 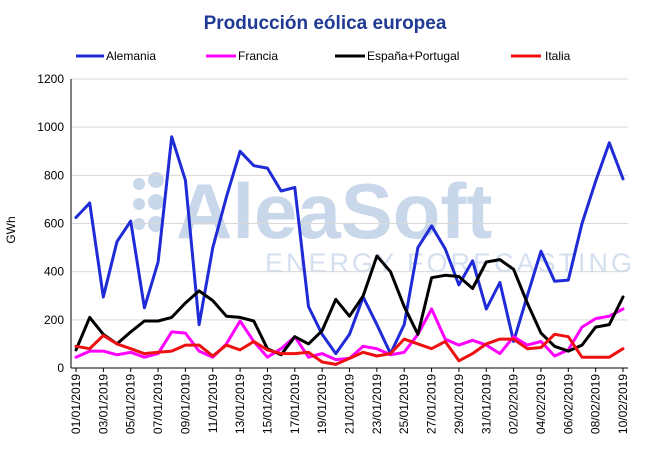 I want to click on y-tick-label: 200, so click(x=54, y=320).